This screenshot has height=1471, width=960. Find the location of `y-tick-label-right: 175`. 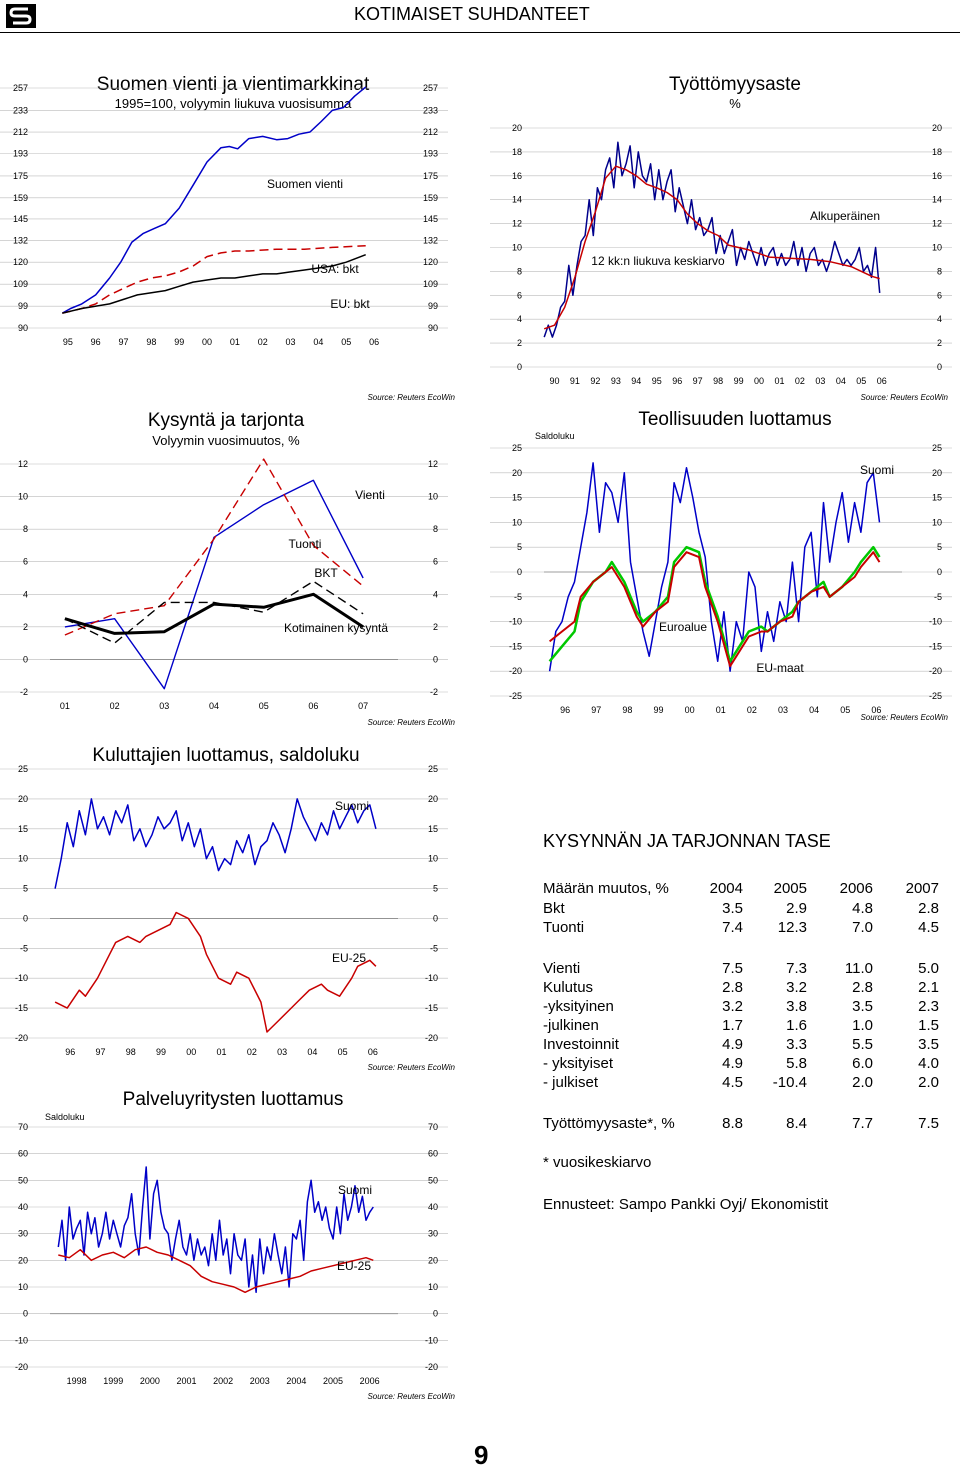

y-tick-label-right: 175 is located at coordinates (430, 176).